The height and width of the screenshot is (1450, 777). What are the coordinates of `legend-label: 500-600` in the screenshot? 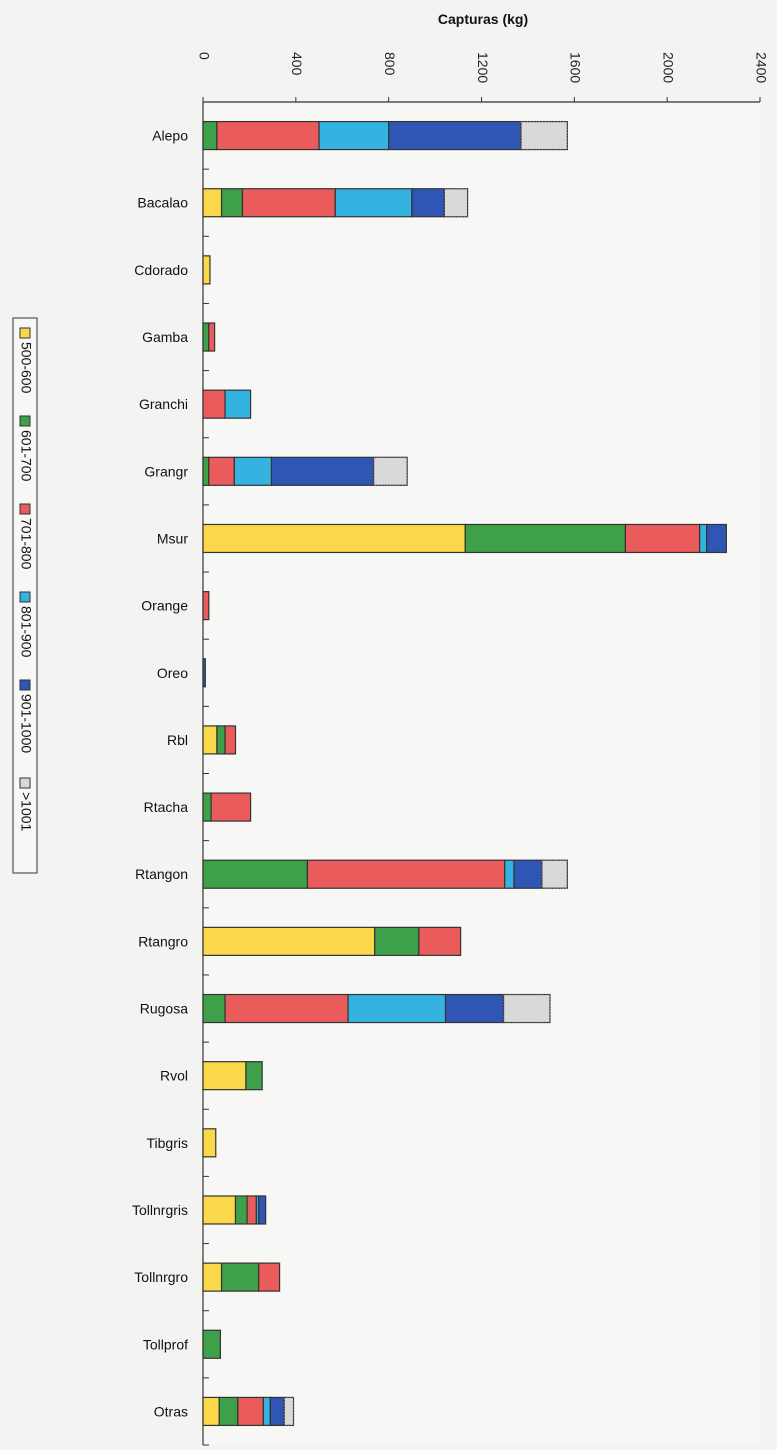 It's located at (26, 368).